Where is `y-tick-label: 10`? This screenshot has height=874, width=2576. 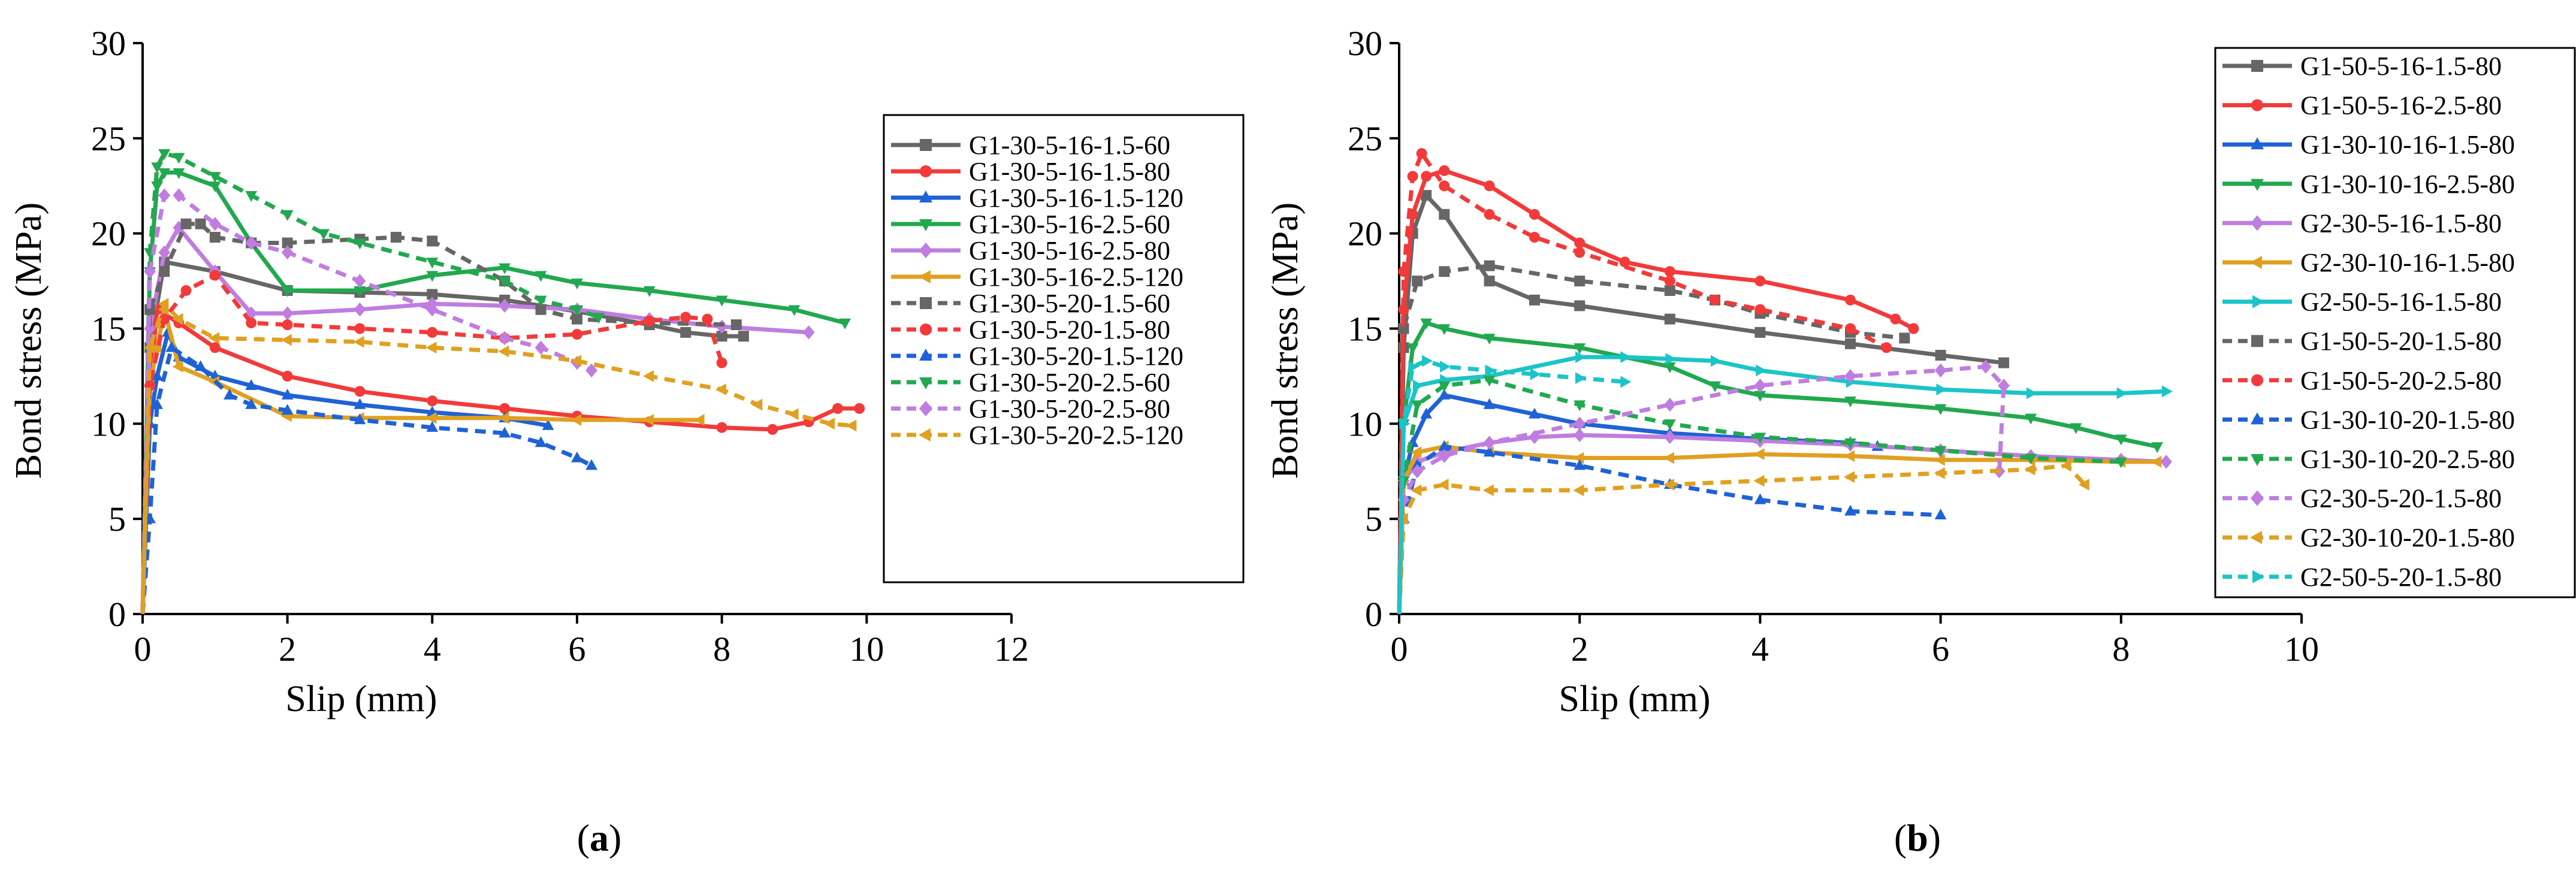 y-tick-label: 10 is located at coordinates (109, 423).